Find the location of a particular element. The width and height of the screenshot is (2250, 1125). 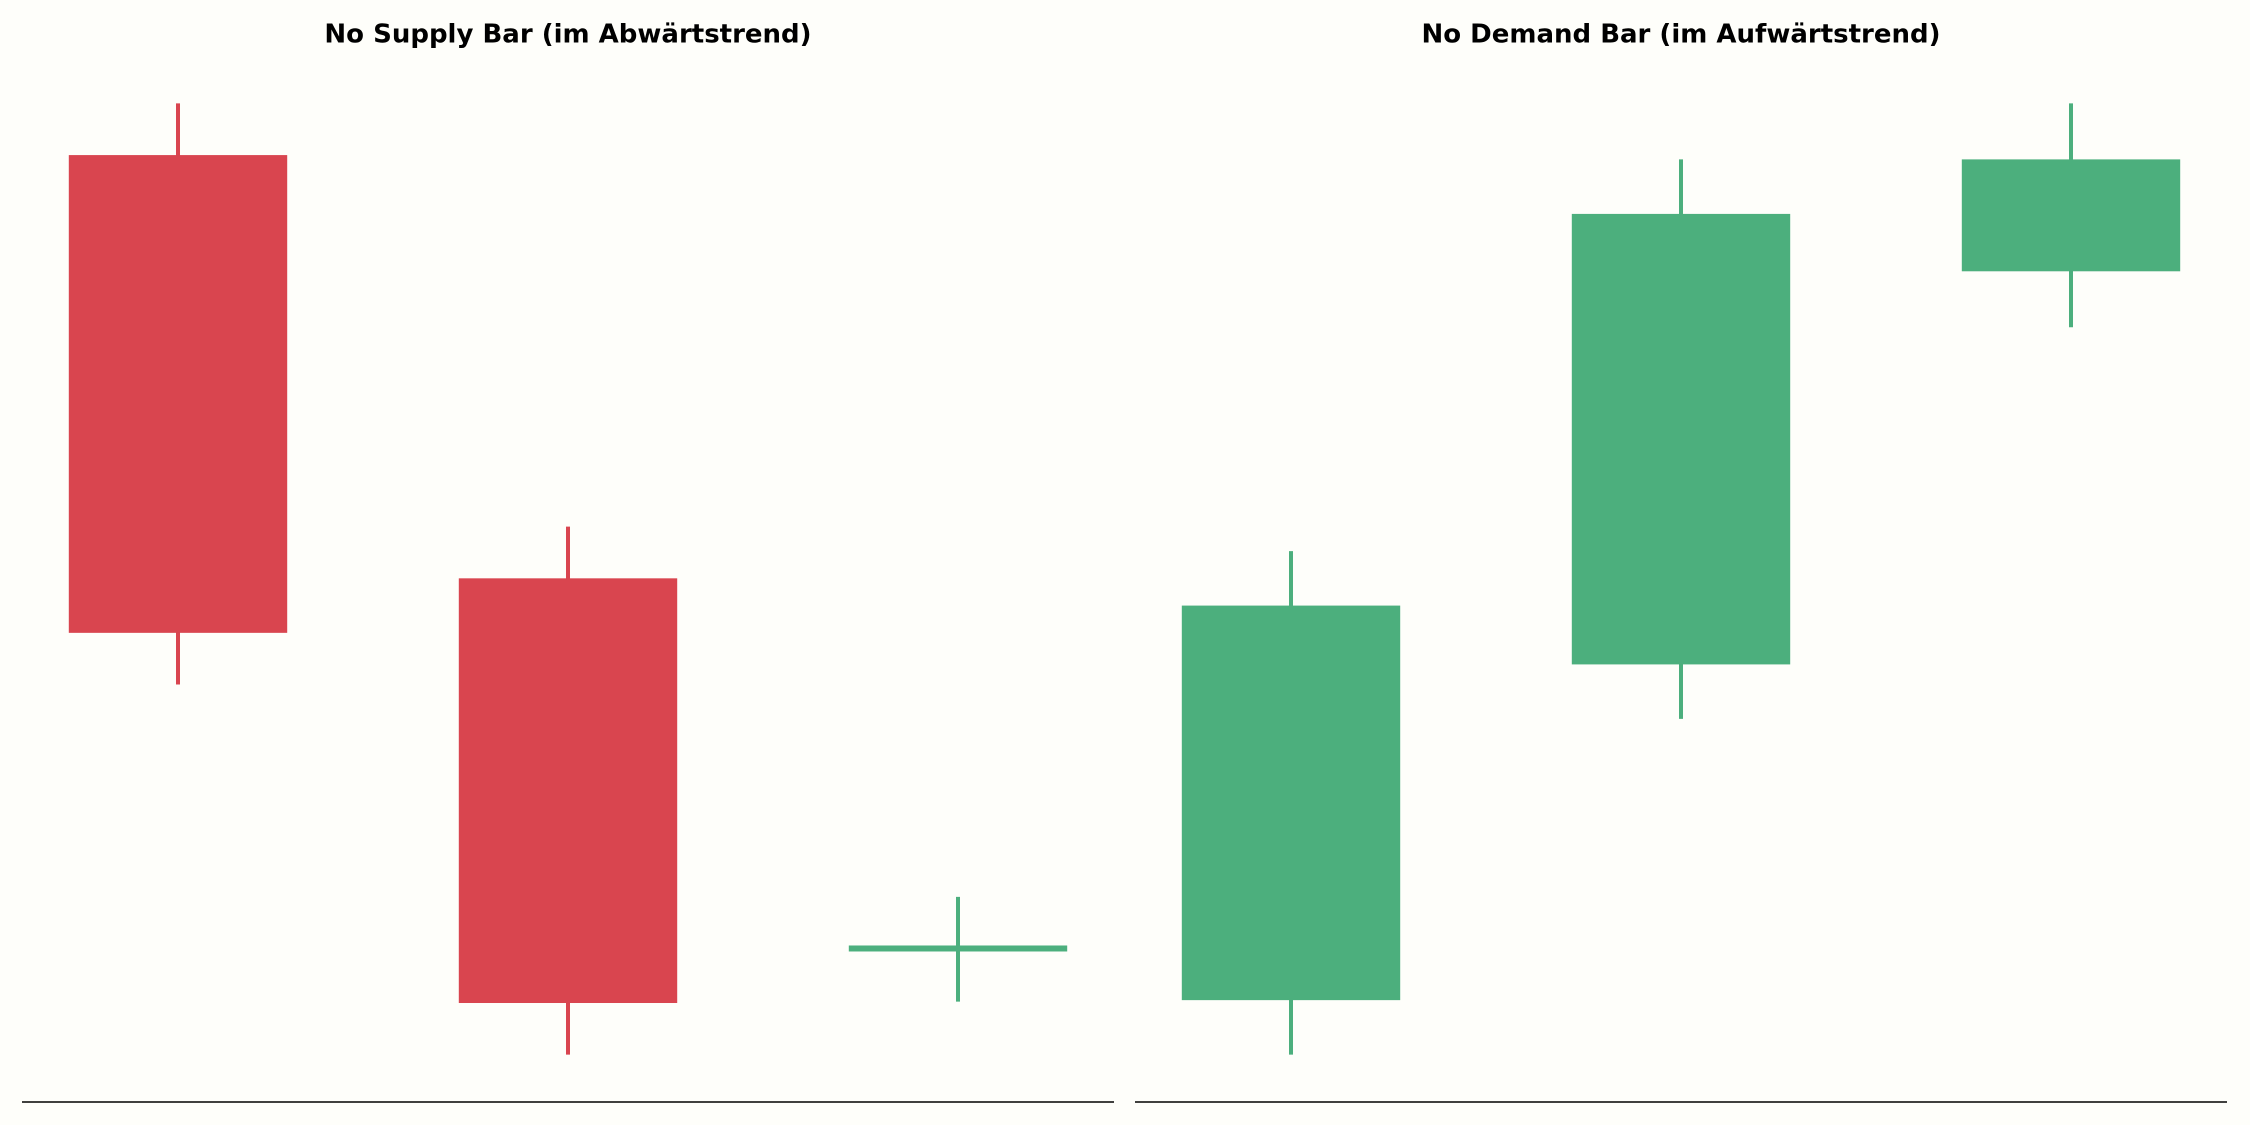

chart-title: No Demand Bar (im Aufwärtstrend) is located at coordinates (1681, 35).